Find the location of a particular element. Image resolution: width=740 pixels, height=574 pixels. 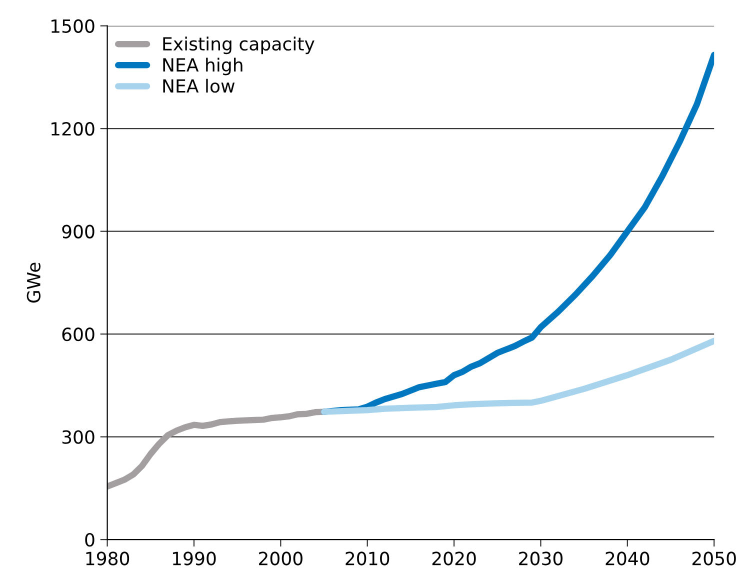

legend-label: Existing capacity is located at coordinates (238, 45).